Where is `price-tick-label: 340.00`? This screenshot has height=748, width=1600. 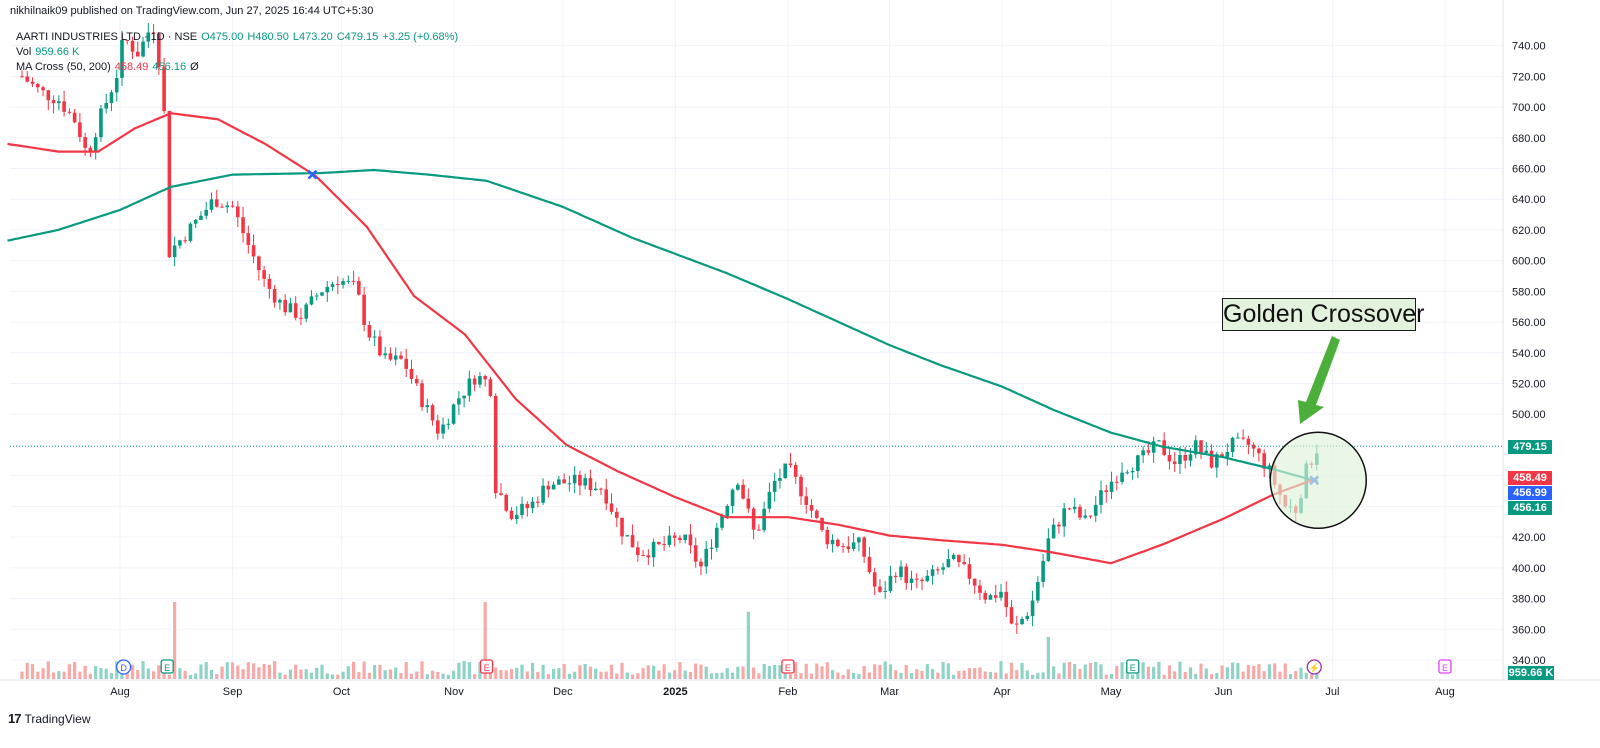 price-tick-label: 340.00 is located at coordinates (1529, 661).